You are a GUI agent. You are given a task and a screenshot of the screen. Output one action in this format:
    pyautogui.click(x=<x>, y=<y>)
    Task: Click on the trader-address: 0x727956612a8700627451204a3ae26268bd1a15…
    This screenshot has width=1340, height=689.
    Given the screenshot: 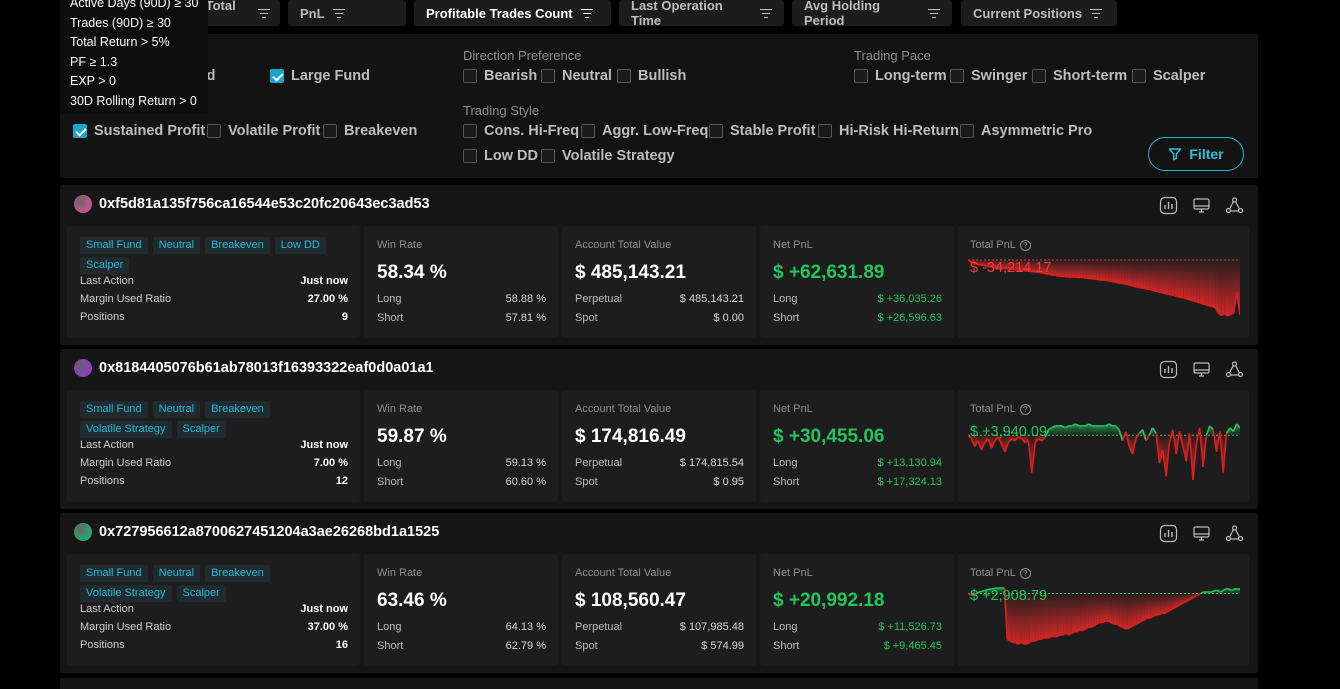 What is the action you would take?
    pyautogui.click(x=269, y=532)
    